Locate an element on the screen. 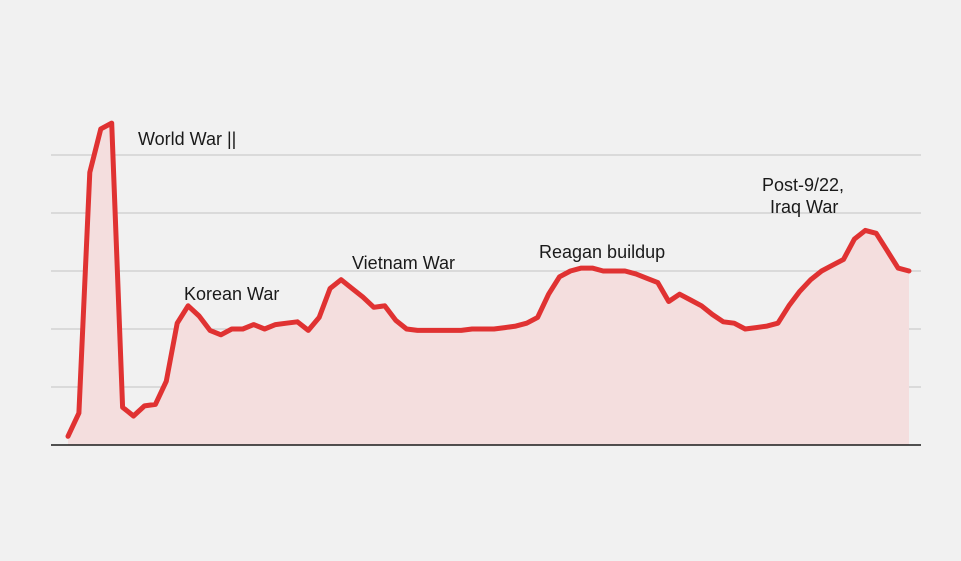 The height and width of the screenshot is (561, 961). annotation-reagan-buildup: Reagan buildup is located at coordinates (602, 252).